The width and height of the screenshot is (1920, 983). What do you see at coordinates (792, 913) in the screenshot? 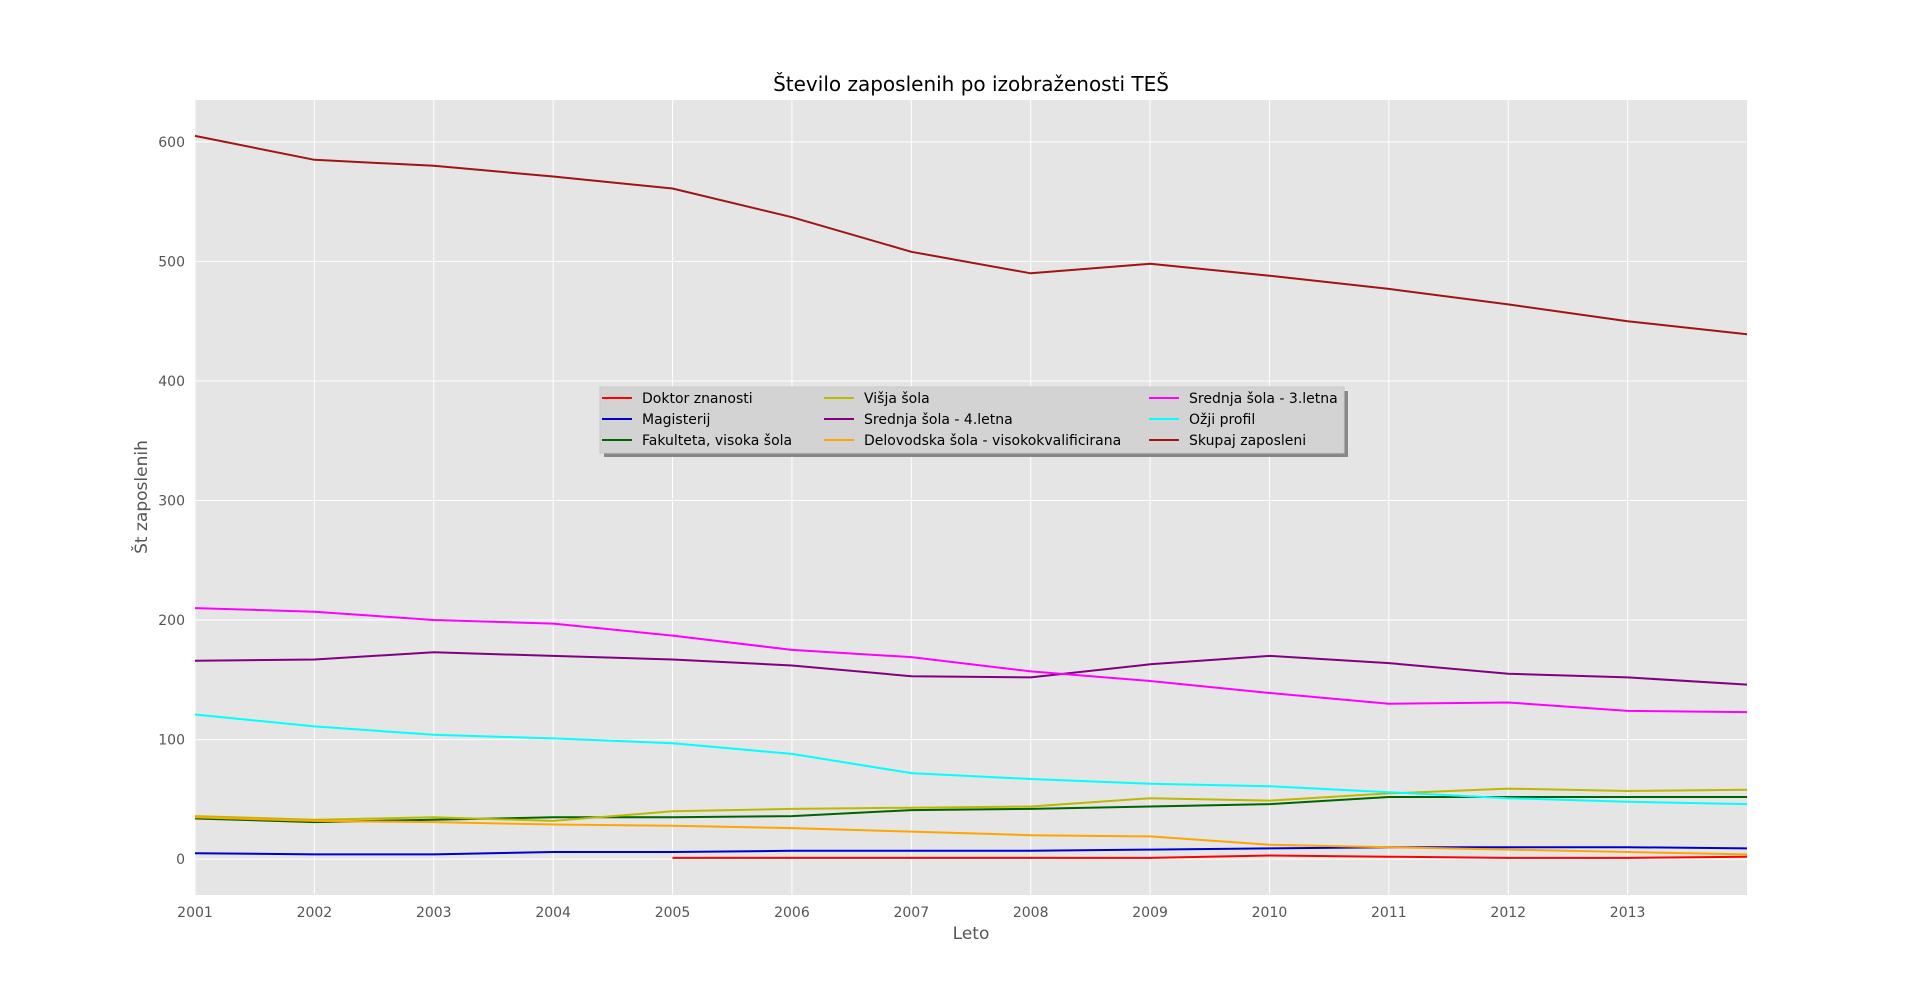
I see `x-tick-label: 2006` at bounding box center [792, 913].